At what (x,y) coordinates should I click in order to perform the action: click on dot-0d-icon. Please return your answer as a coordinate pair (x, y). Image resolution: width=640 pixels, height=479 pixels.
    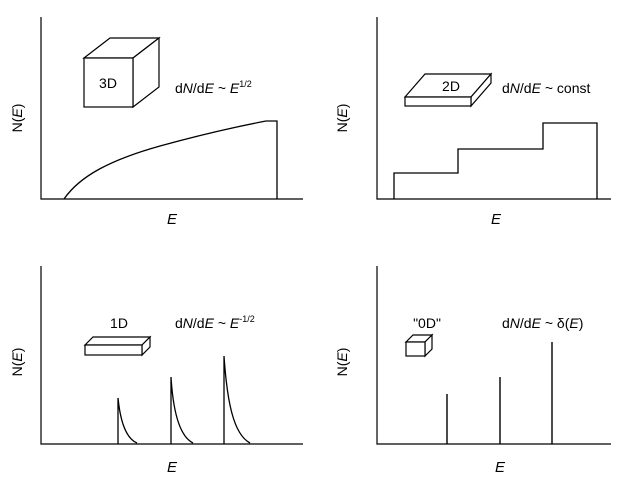
    Looking at the image, I should click on (419, 345).